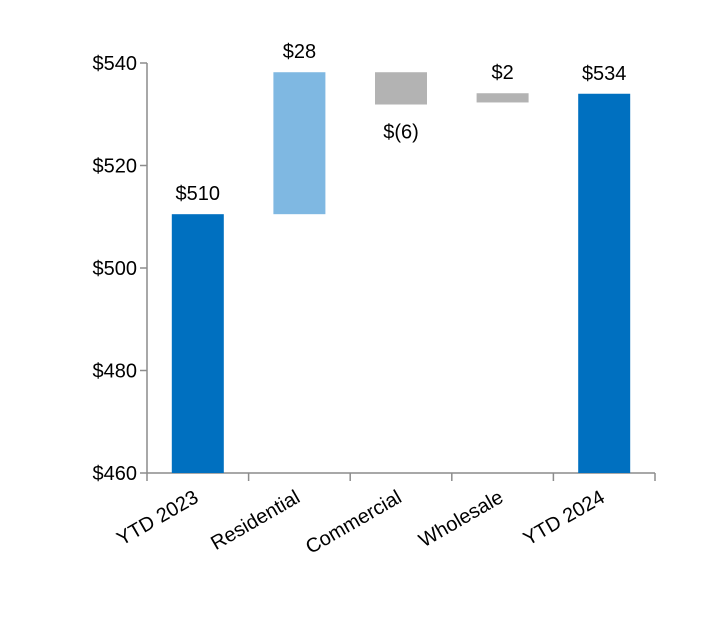 Image resolution: width=720 pixels, height=640 pixels. I want to click on bar-ytd-2023, so click(197, 343).